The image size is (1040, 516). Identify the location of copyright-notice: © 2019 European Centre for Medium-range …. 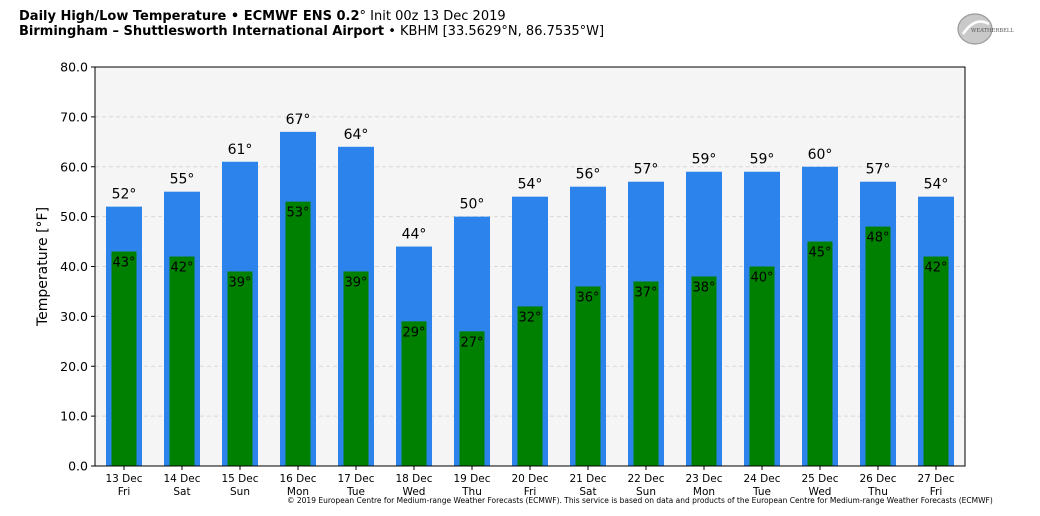
(640, 500).